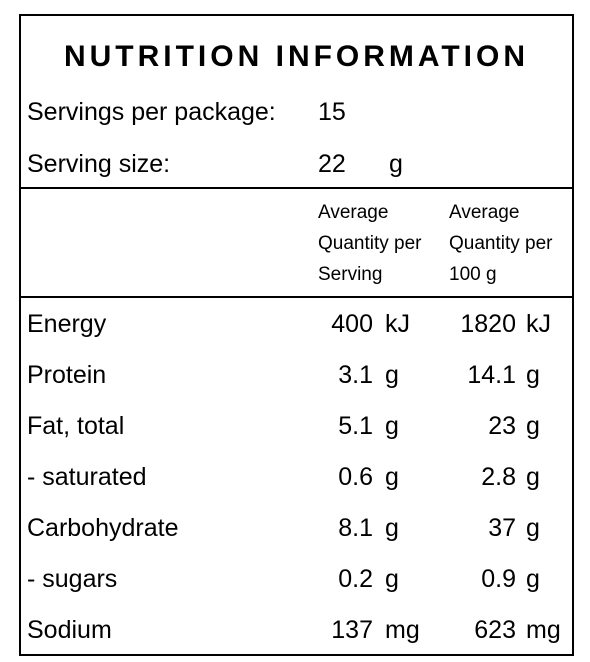  Describe the element at coordinates (103, 528) in the screenshot. I see `nutrient-name: Carbohydrate` at that location.